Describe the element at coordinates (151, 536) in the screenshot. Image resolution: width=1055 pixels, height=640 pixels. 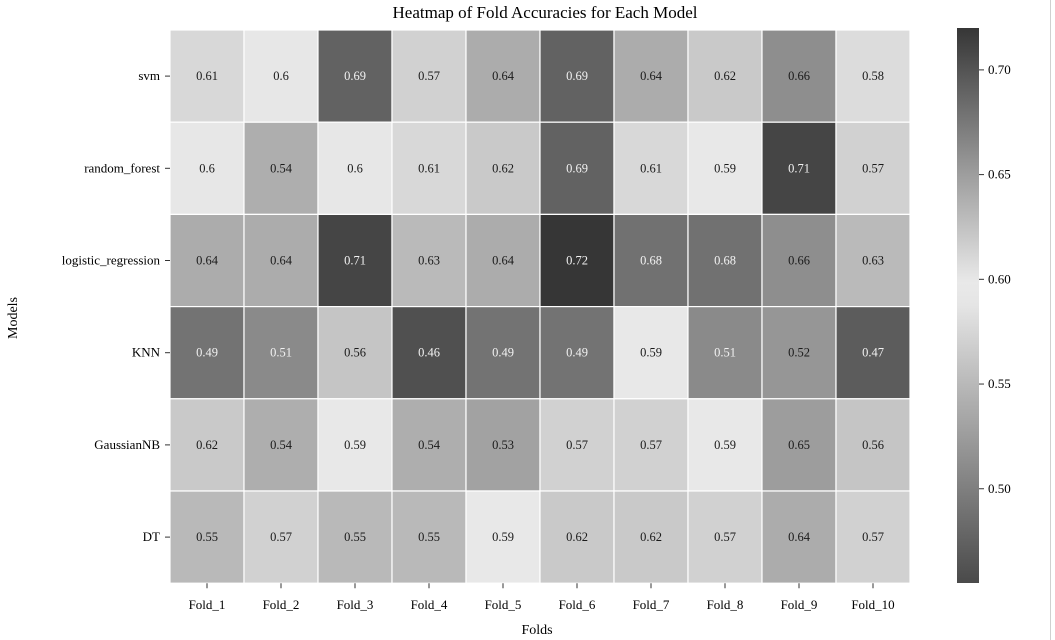
I see `y-tick-label: DT` at that location.